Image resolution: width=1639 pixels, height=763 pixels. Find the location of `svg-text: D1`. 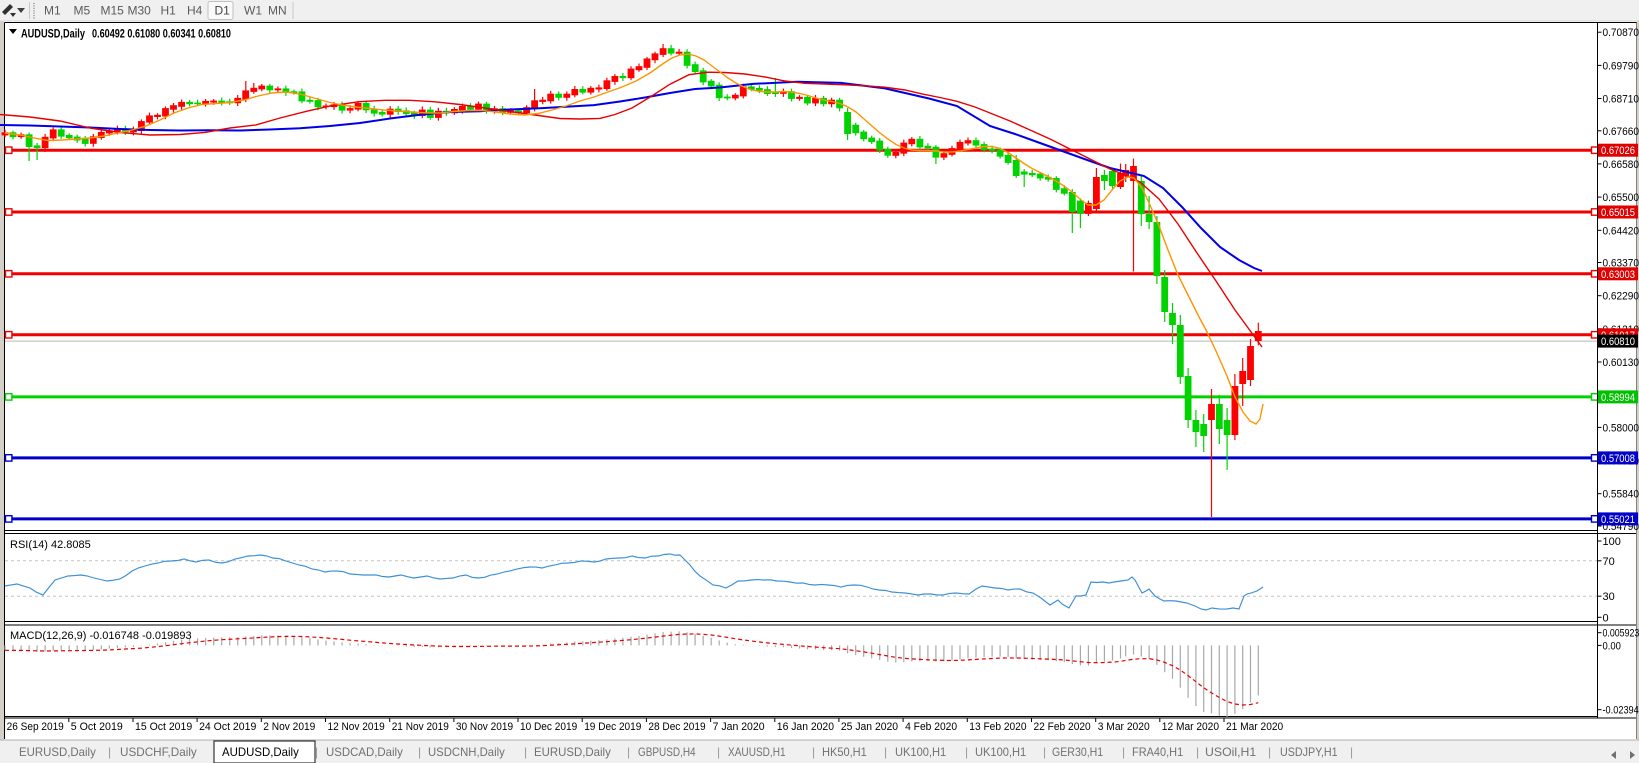

svg-text: D1 is located at coordinates (223, 11).